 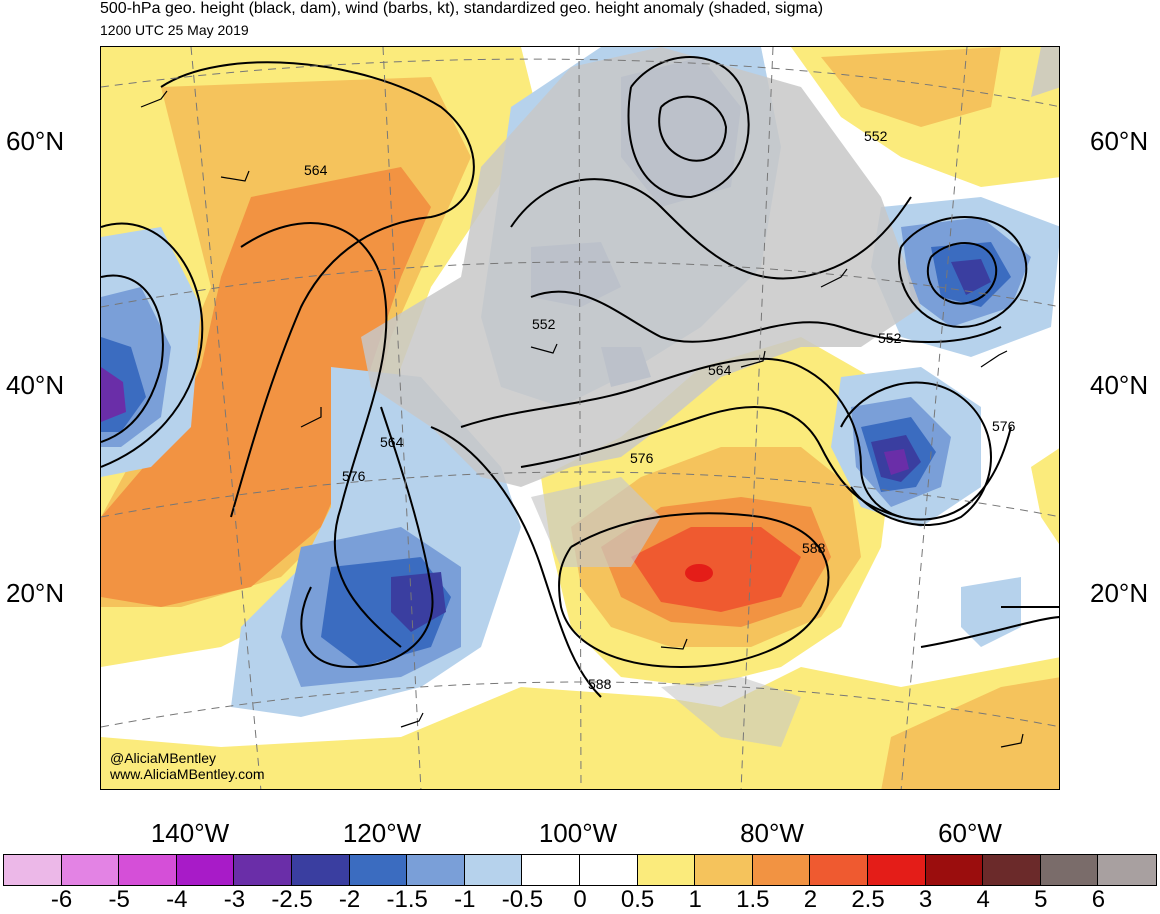 I want to click on colorbar-tick-label: 2.5, so click(x=868, y=899).